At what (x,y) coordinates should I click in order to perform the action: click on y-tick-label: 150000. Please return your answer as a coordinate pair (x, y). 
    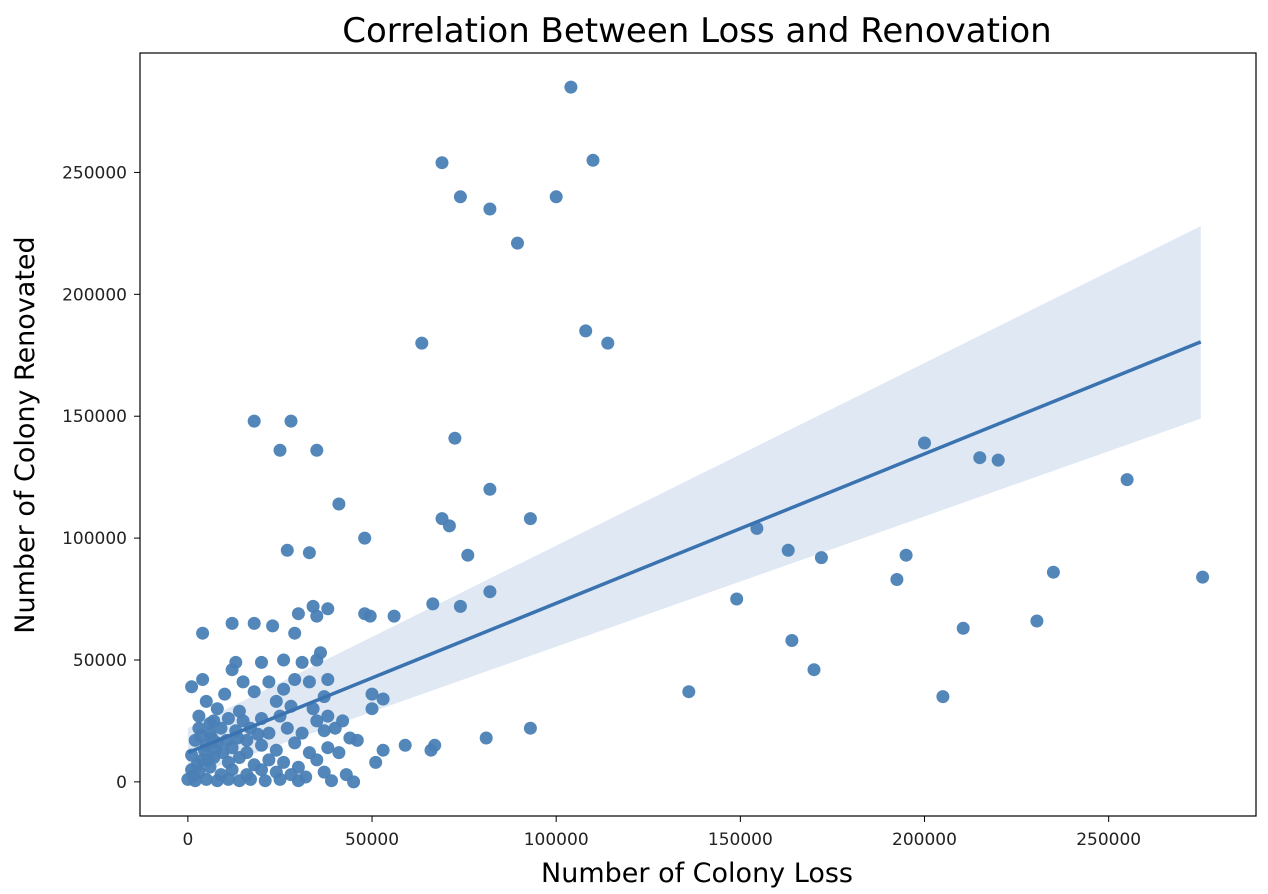
    Looking at the image, I should click on (94, 417).